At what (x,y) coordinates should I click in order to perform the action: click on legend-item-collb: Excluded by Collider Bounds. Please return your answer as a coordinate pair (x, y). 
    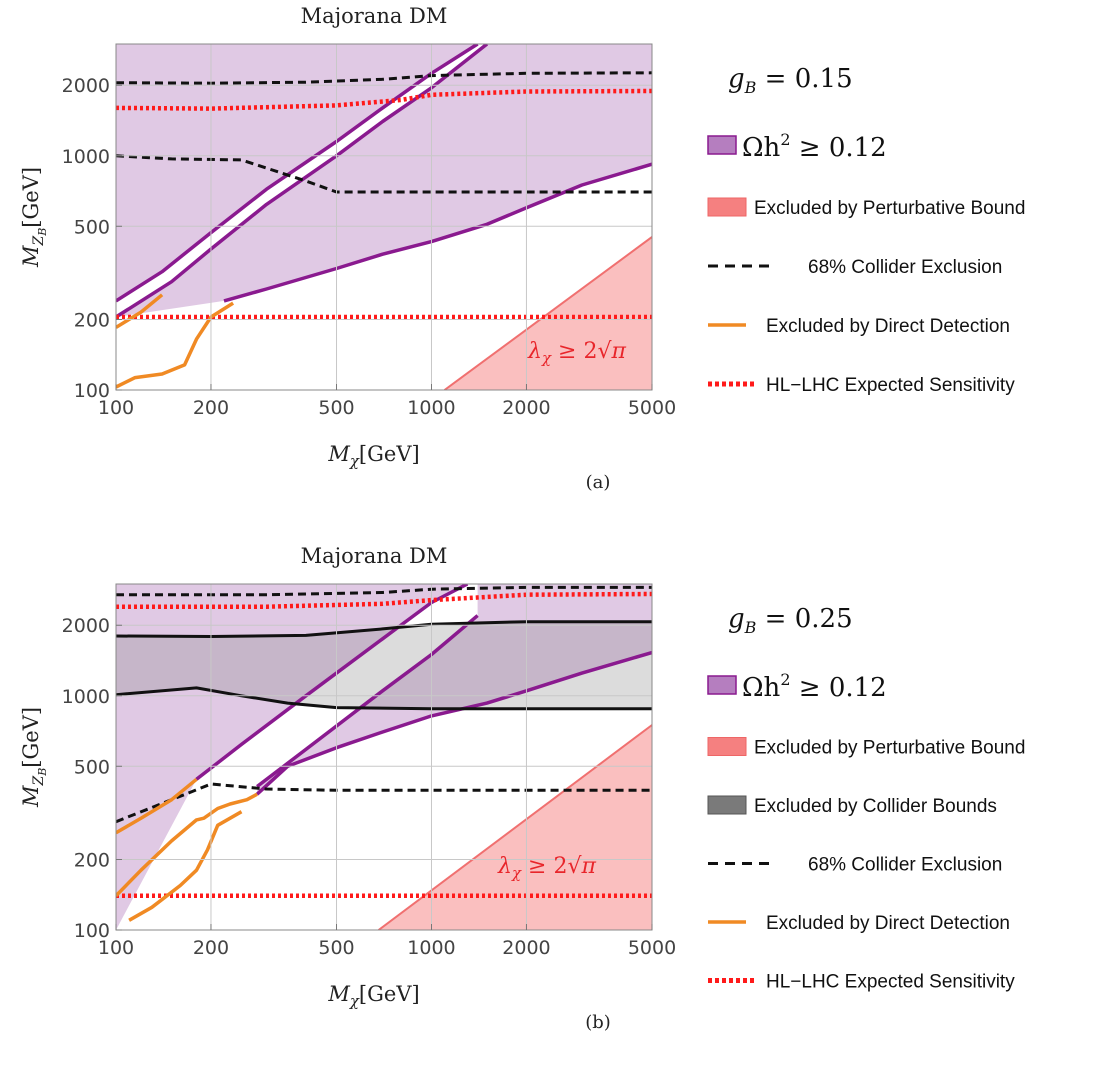
    Looking at the image, I should click on (852, 806).